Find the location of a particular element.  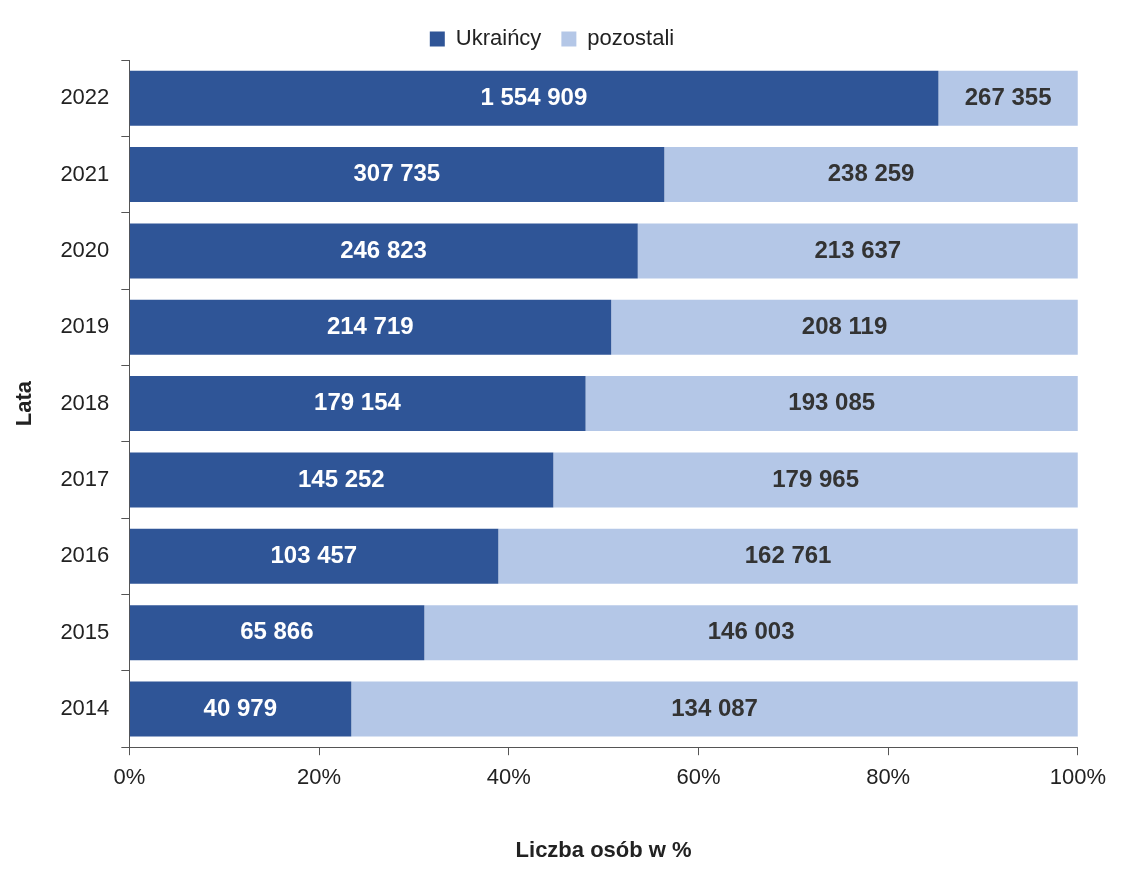

annotation: 213 637 is located at coordinates (858, 249).